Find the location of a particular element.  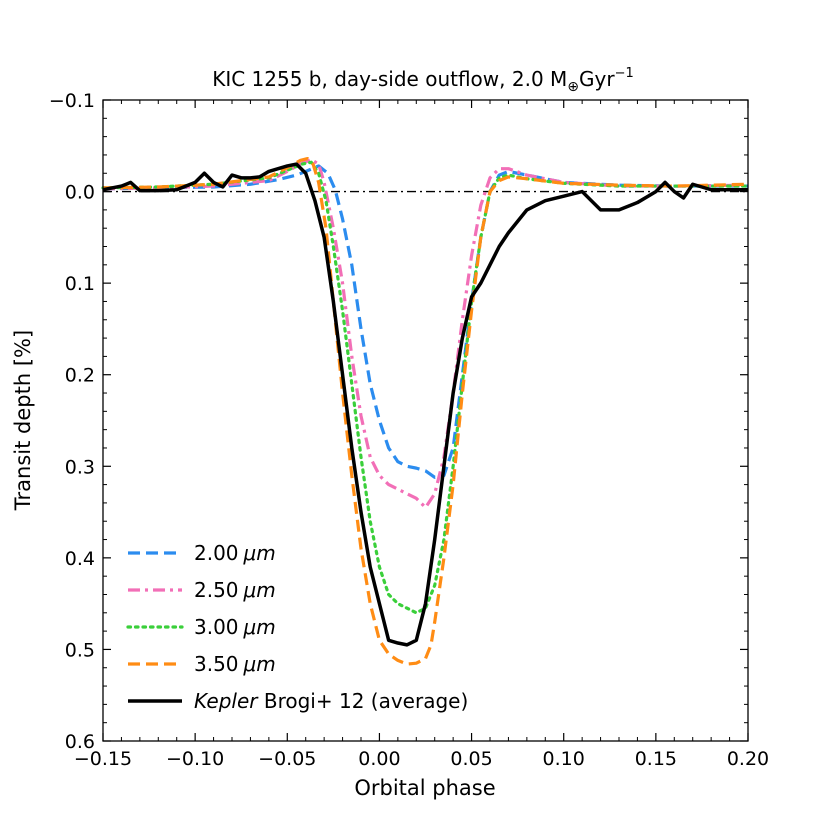

legend-label-3.50um: 3.50 μm is located at coordinates (235, 664).